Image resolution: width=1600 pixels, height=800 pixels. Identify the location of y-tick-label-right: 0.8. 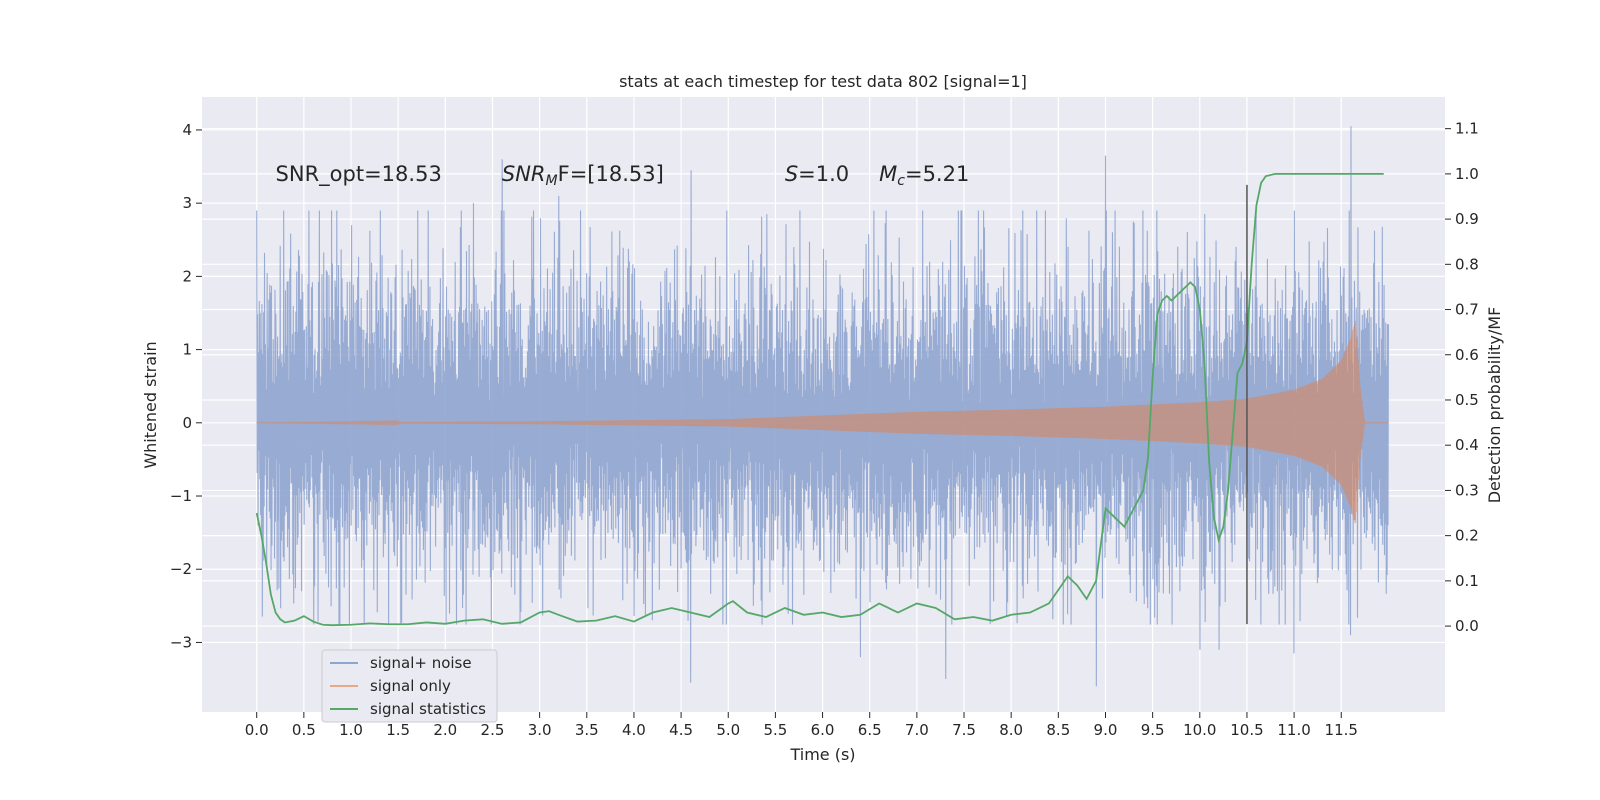
(1467, 264).